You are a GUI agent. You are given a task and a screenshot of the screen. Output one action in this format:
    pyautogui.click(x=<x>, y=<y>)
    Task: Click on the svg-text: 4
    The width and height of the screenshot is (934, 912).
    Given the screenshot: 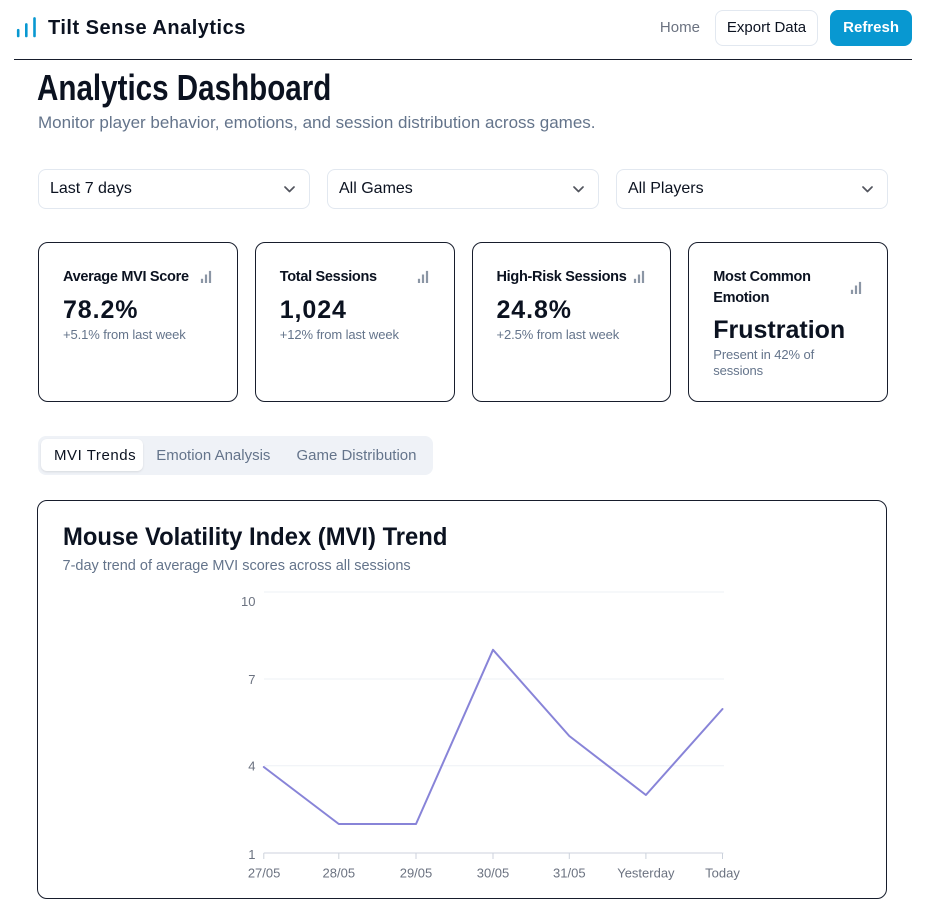 What is the action you would take?
    pyautogui.click(x=251, y=766)
    